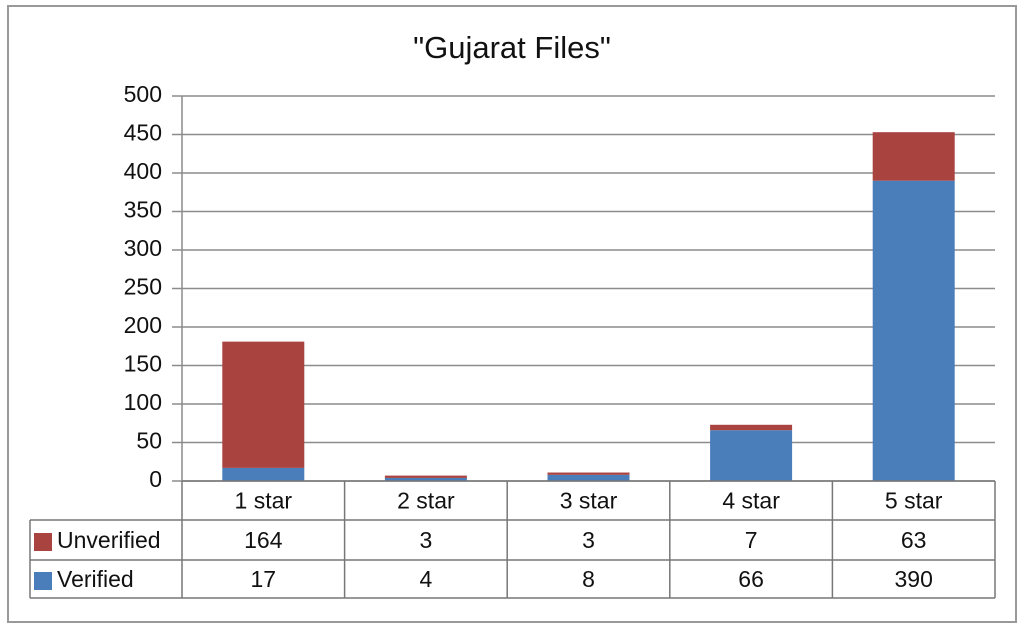 The image size is (1024, 629). I want to click on y-tick-label: 300, so click(143, 248).